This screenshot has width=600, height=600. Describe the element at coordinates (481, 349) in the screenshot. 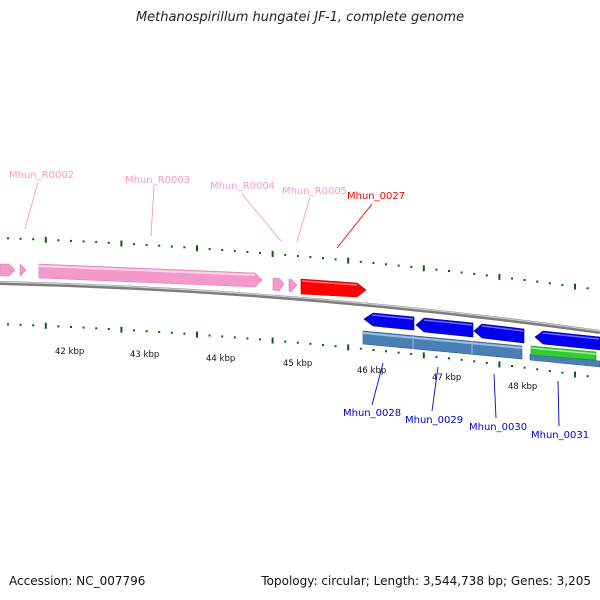

I see `reverse-cds-band` at that location.